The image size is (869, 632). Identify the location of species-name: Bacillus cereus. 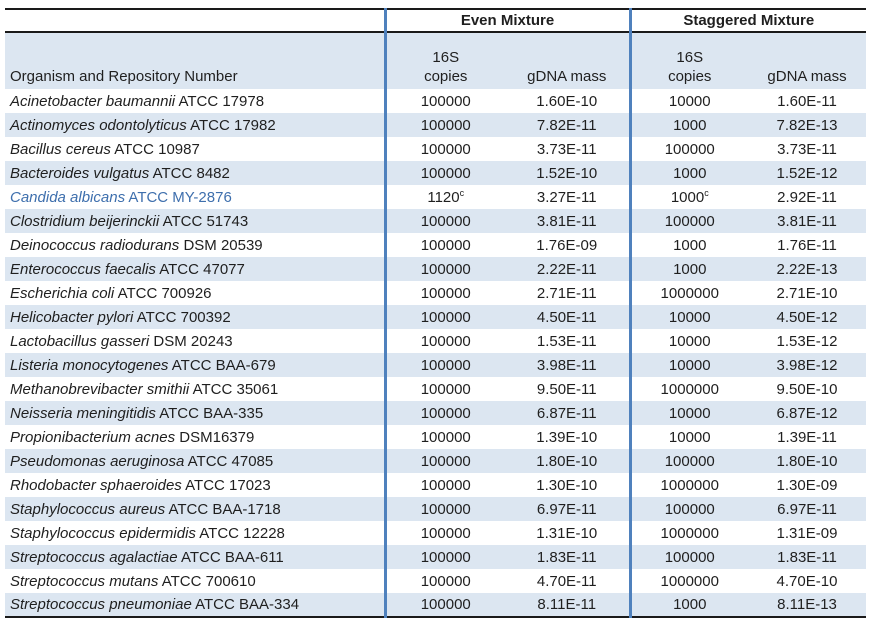
(60, 149).